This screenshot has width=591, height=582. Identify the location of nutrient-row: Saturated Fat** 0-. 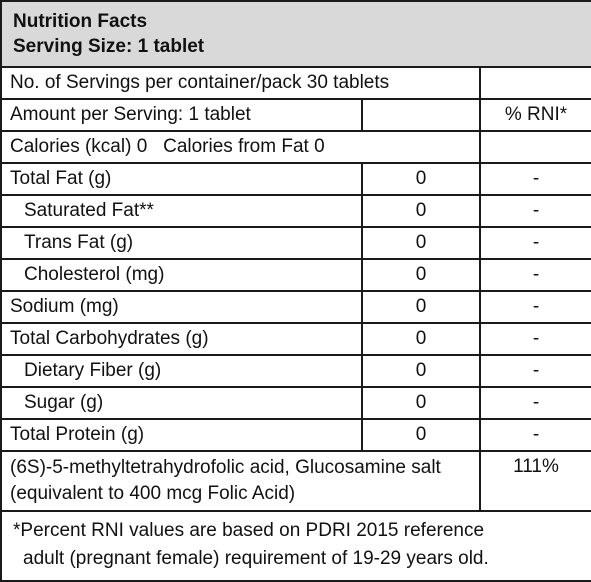
(295, 211).